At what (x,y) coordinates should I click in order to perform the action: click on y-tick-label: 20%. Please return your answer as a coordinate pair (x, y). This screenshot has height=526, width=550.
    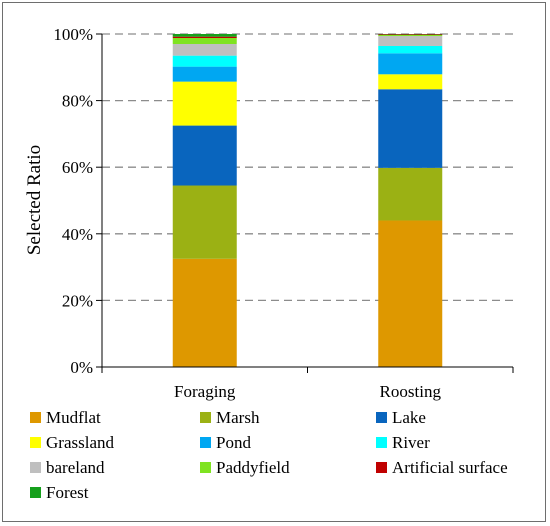
    Looking at the image, I should click on (77, 300).